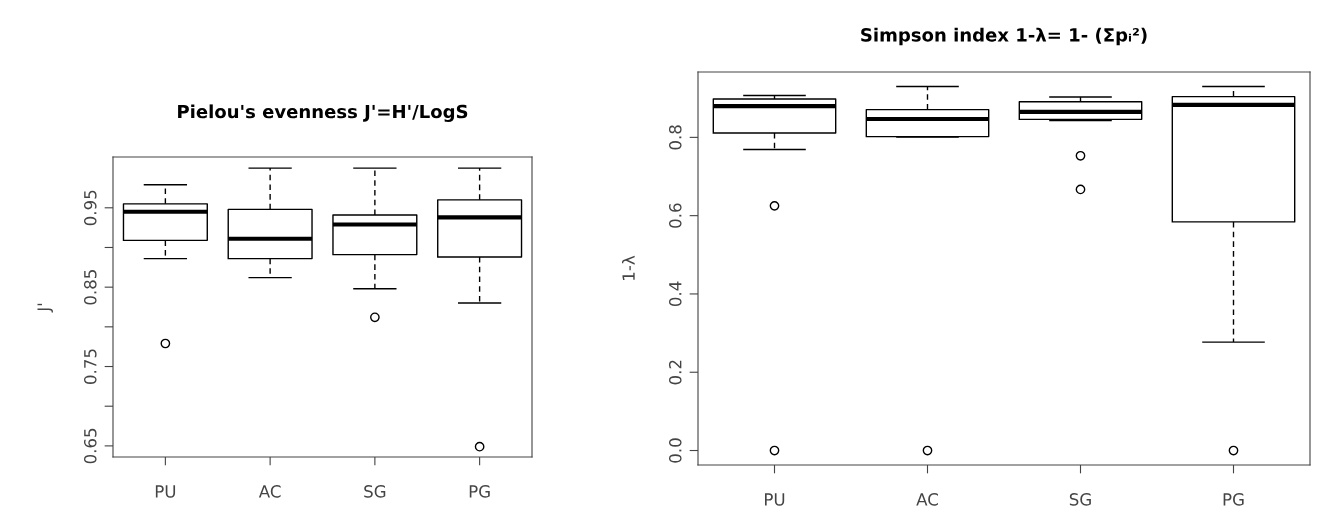 The image size is (1319, 514). Describe the element at coordinates (628, 267) in the screenshot. I see `y-axis-title: 1-λ` at that location.